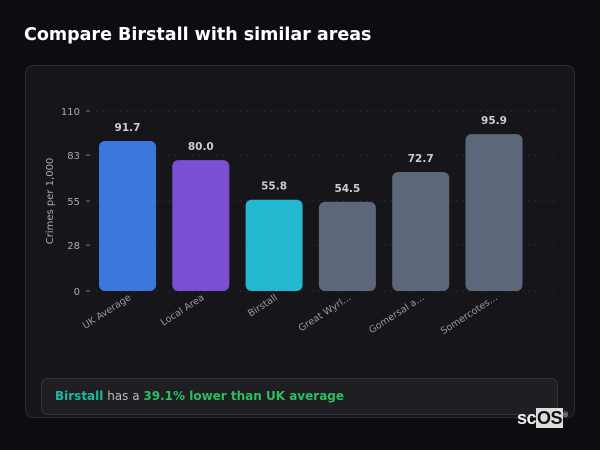 The image size is (600, 450). Describe the element at coordinates (183, 310) in the screenshot. I see `x-tick-label: Local Area` at that location.